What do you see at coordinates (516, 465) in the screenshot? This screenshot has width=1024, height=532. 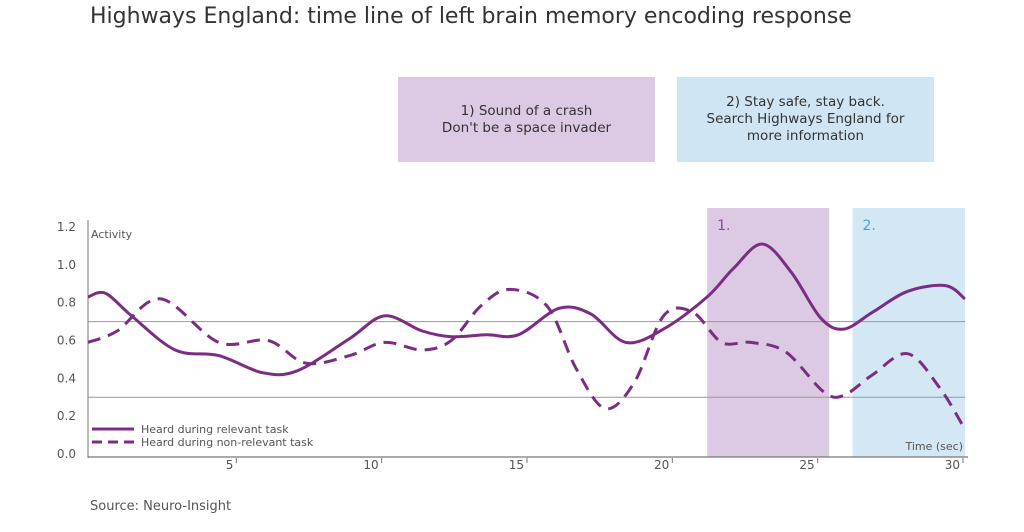 I see `x-tick-label: 15` at bounding box center [516, 465].